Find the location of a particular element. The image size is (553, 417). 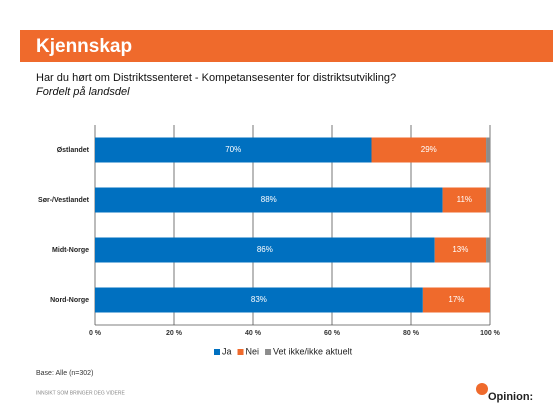

y-tick-label: Sør-/Vestlandet is located at coordinates (64, 200).